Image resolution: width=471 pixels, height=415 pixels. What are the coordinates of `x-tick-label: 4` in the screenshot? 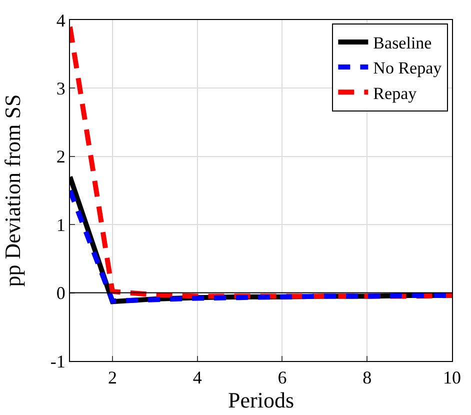 It's located at (197, 378).